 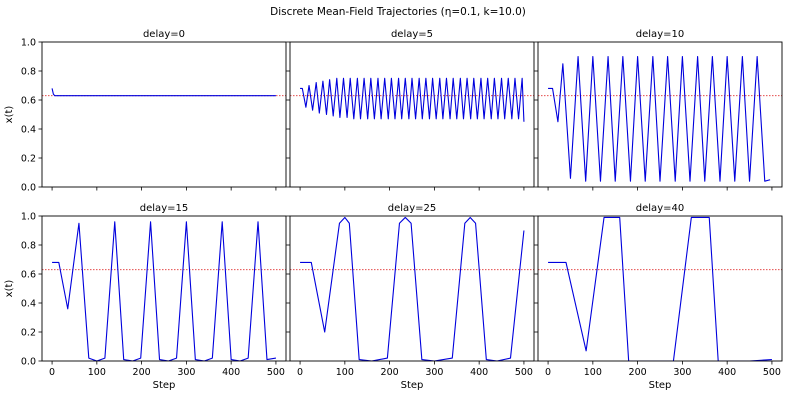 What do you see at coordinates (164, 208) in the screenshot?
I see `panel-title: delay=15` at bounding box center [164, 208].